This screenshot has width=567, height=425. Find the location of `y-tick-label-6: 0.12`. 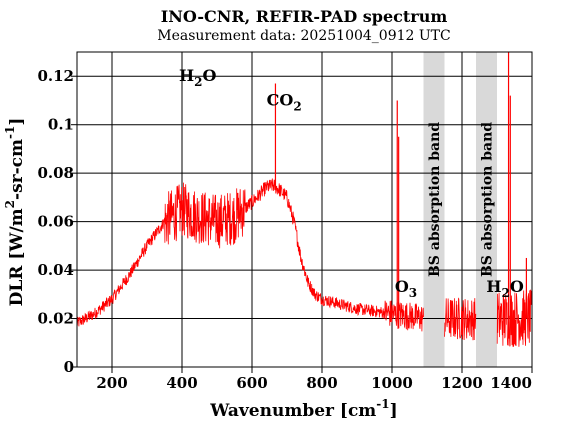

y-tick-label-6: 0.12 is located at coordinates (55, 76).